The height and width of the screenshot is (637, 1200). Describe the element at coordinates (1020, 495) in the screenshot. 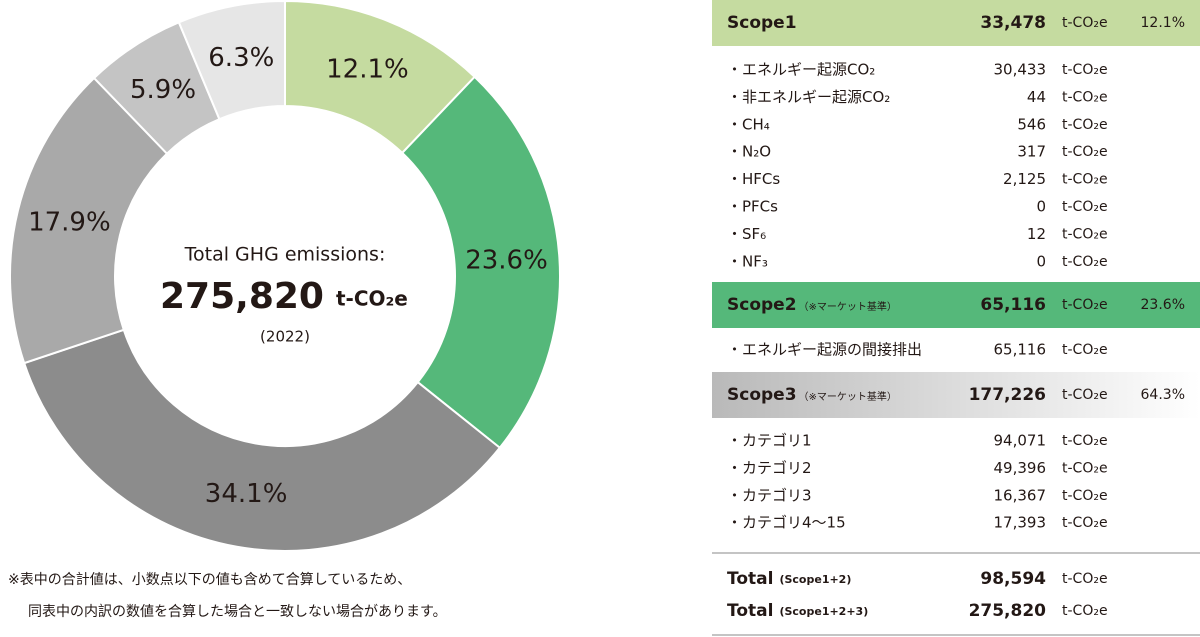

I see `row-value: 16,367` at that location.